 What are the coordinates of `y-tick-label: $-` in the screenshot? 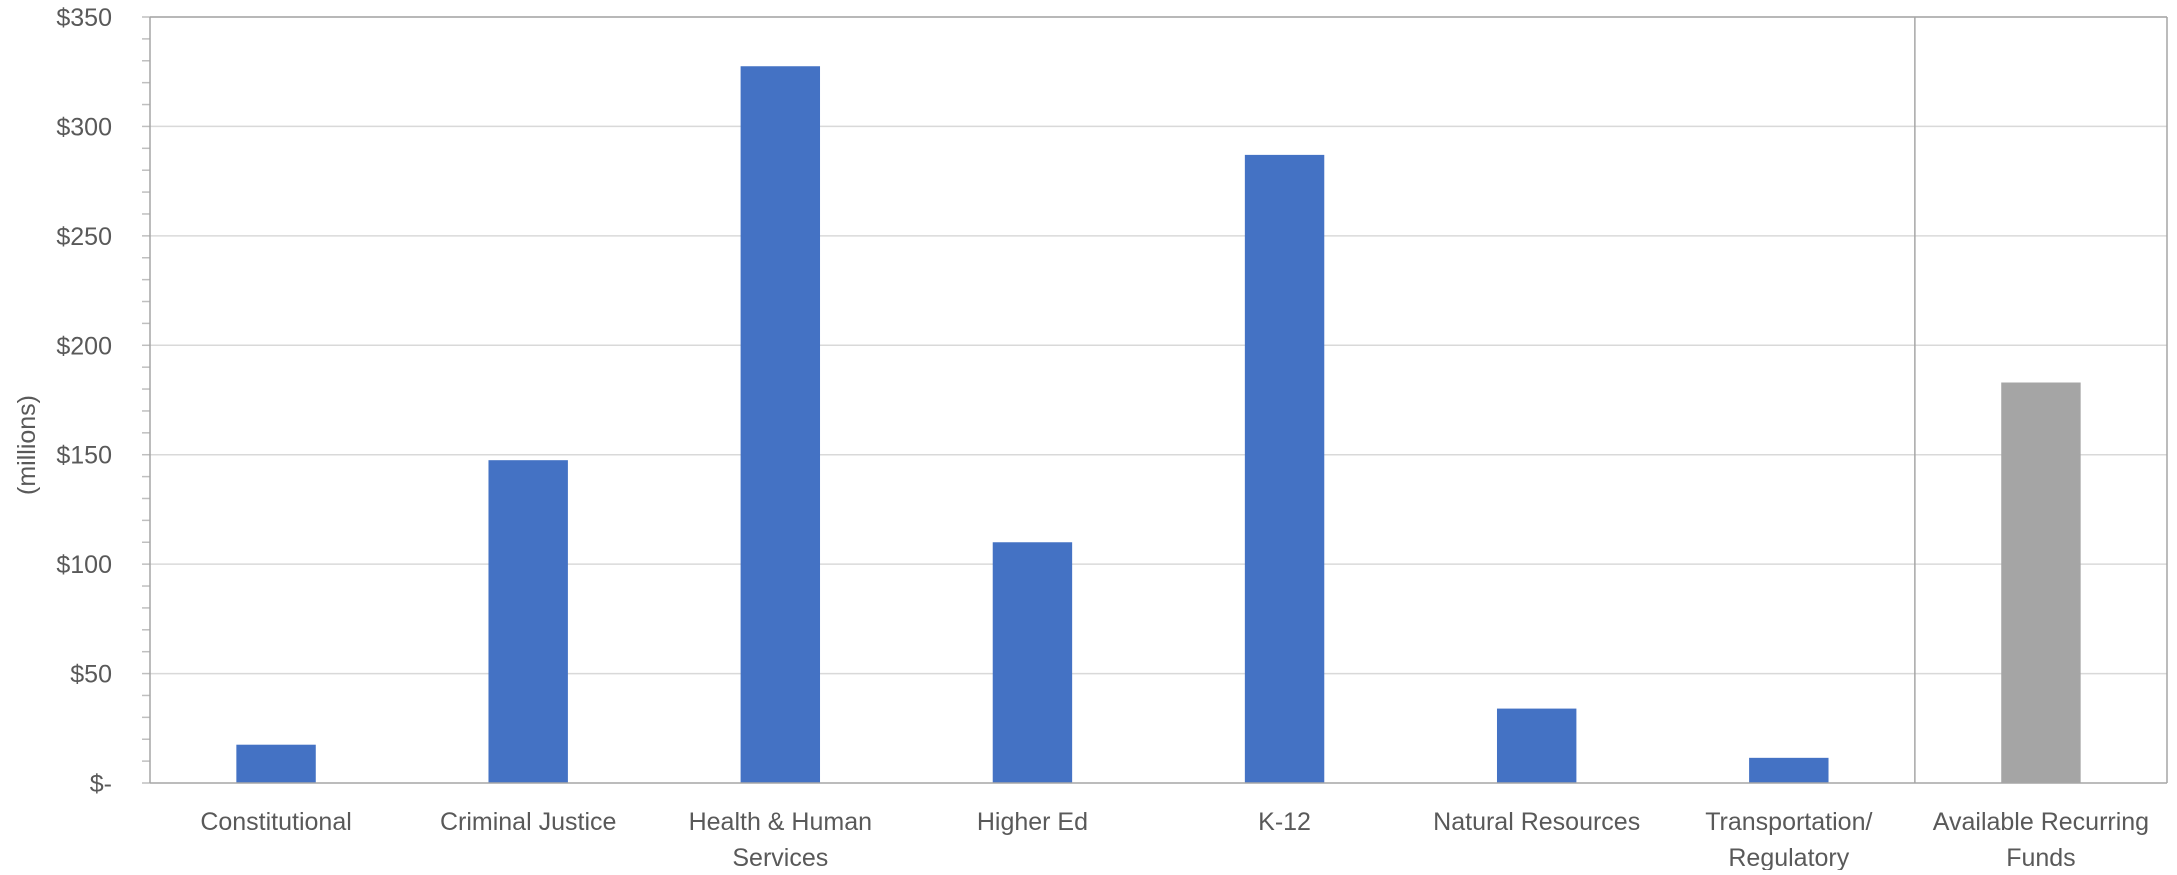 It's located at (101, 784).